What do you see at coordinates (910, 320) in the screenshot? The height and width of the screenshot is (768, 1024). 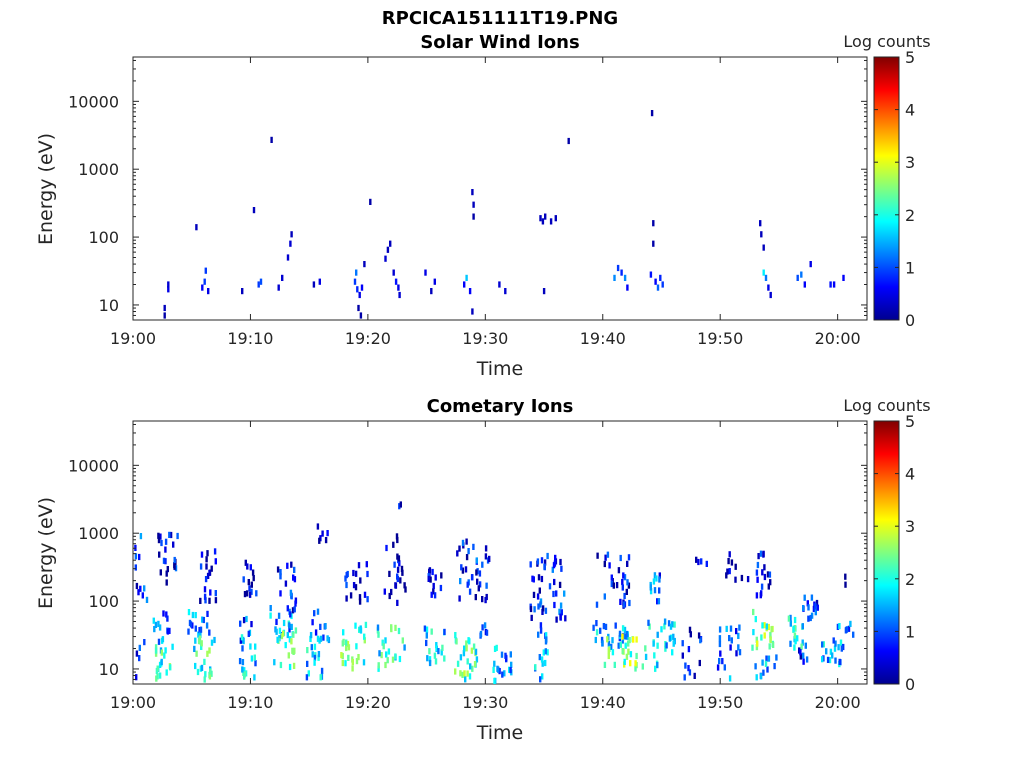 I see `colorbar-tick-label: 0` at bounding box center [910, 320].